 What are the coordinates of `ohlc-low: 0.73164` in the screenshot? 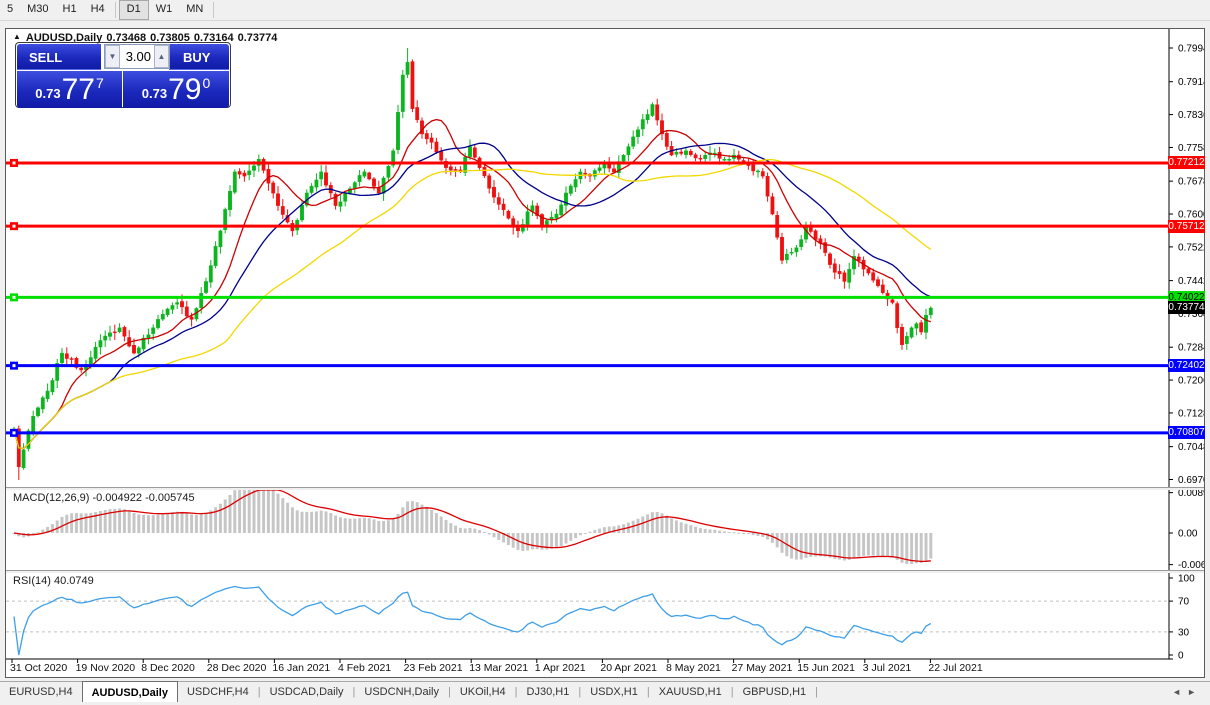 It's located at (213, 38).